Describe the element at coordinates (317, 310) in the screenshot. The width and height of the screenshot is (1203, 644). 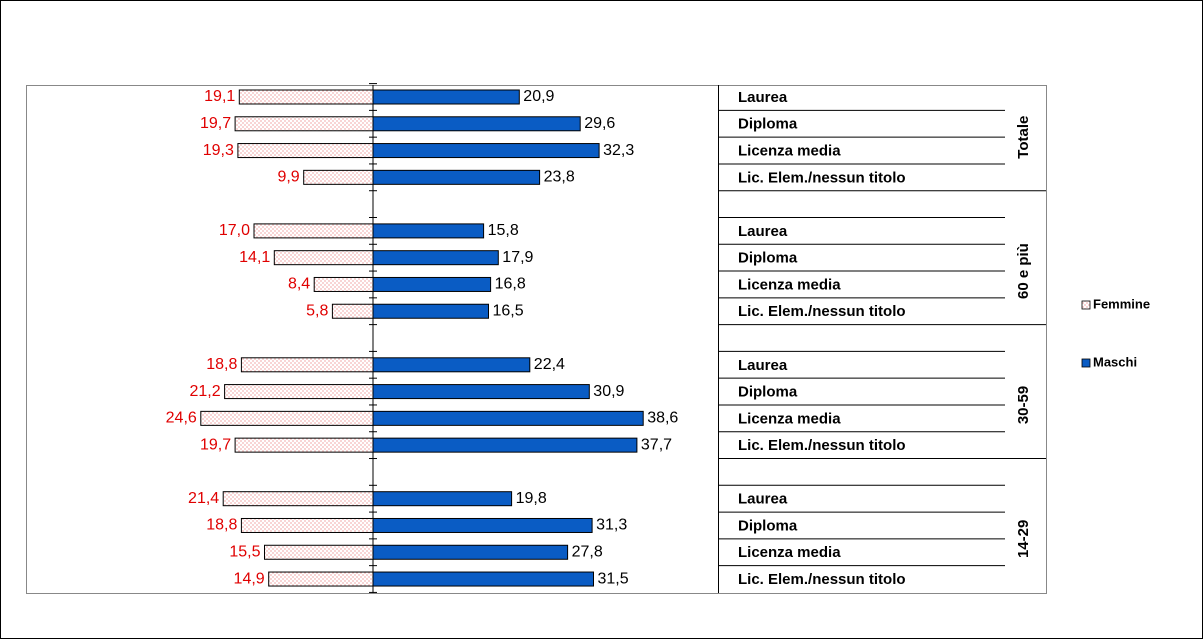
I see `value-label: 5,8` at that location.